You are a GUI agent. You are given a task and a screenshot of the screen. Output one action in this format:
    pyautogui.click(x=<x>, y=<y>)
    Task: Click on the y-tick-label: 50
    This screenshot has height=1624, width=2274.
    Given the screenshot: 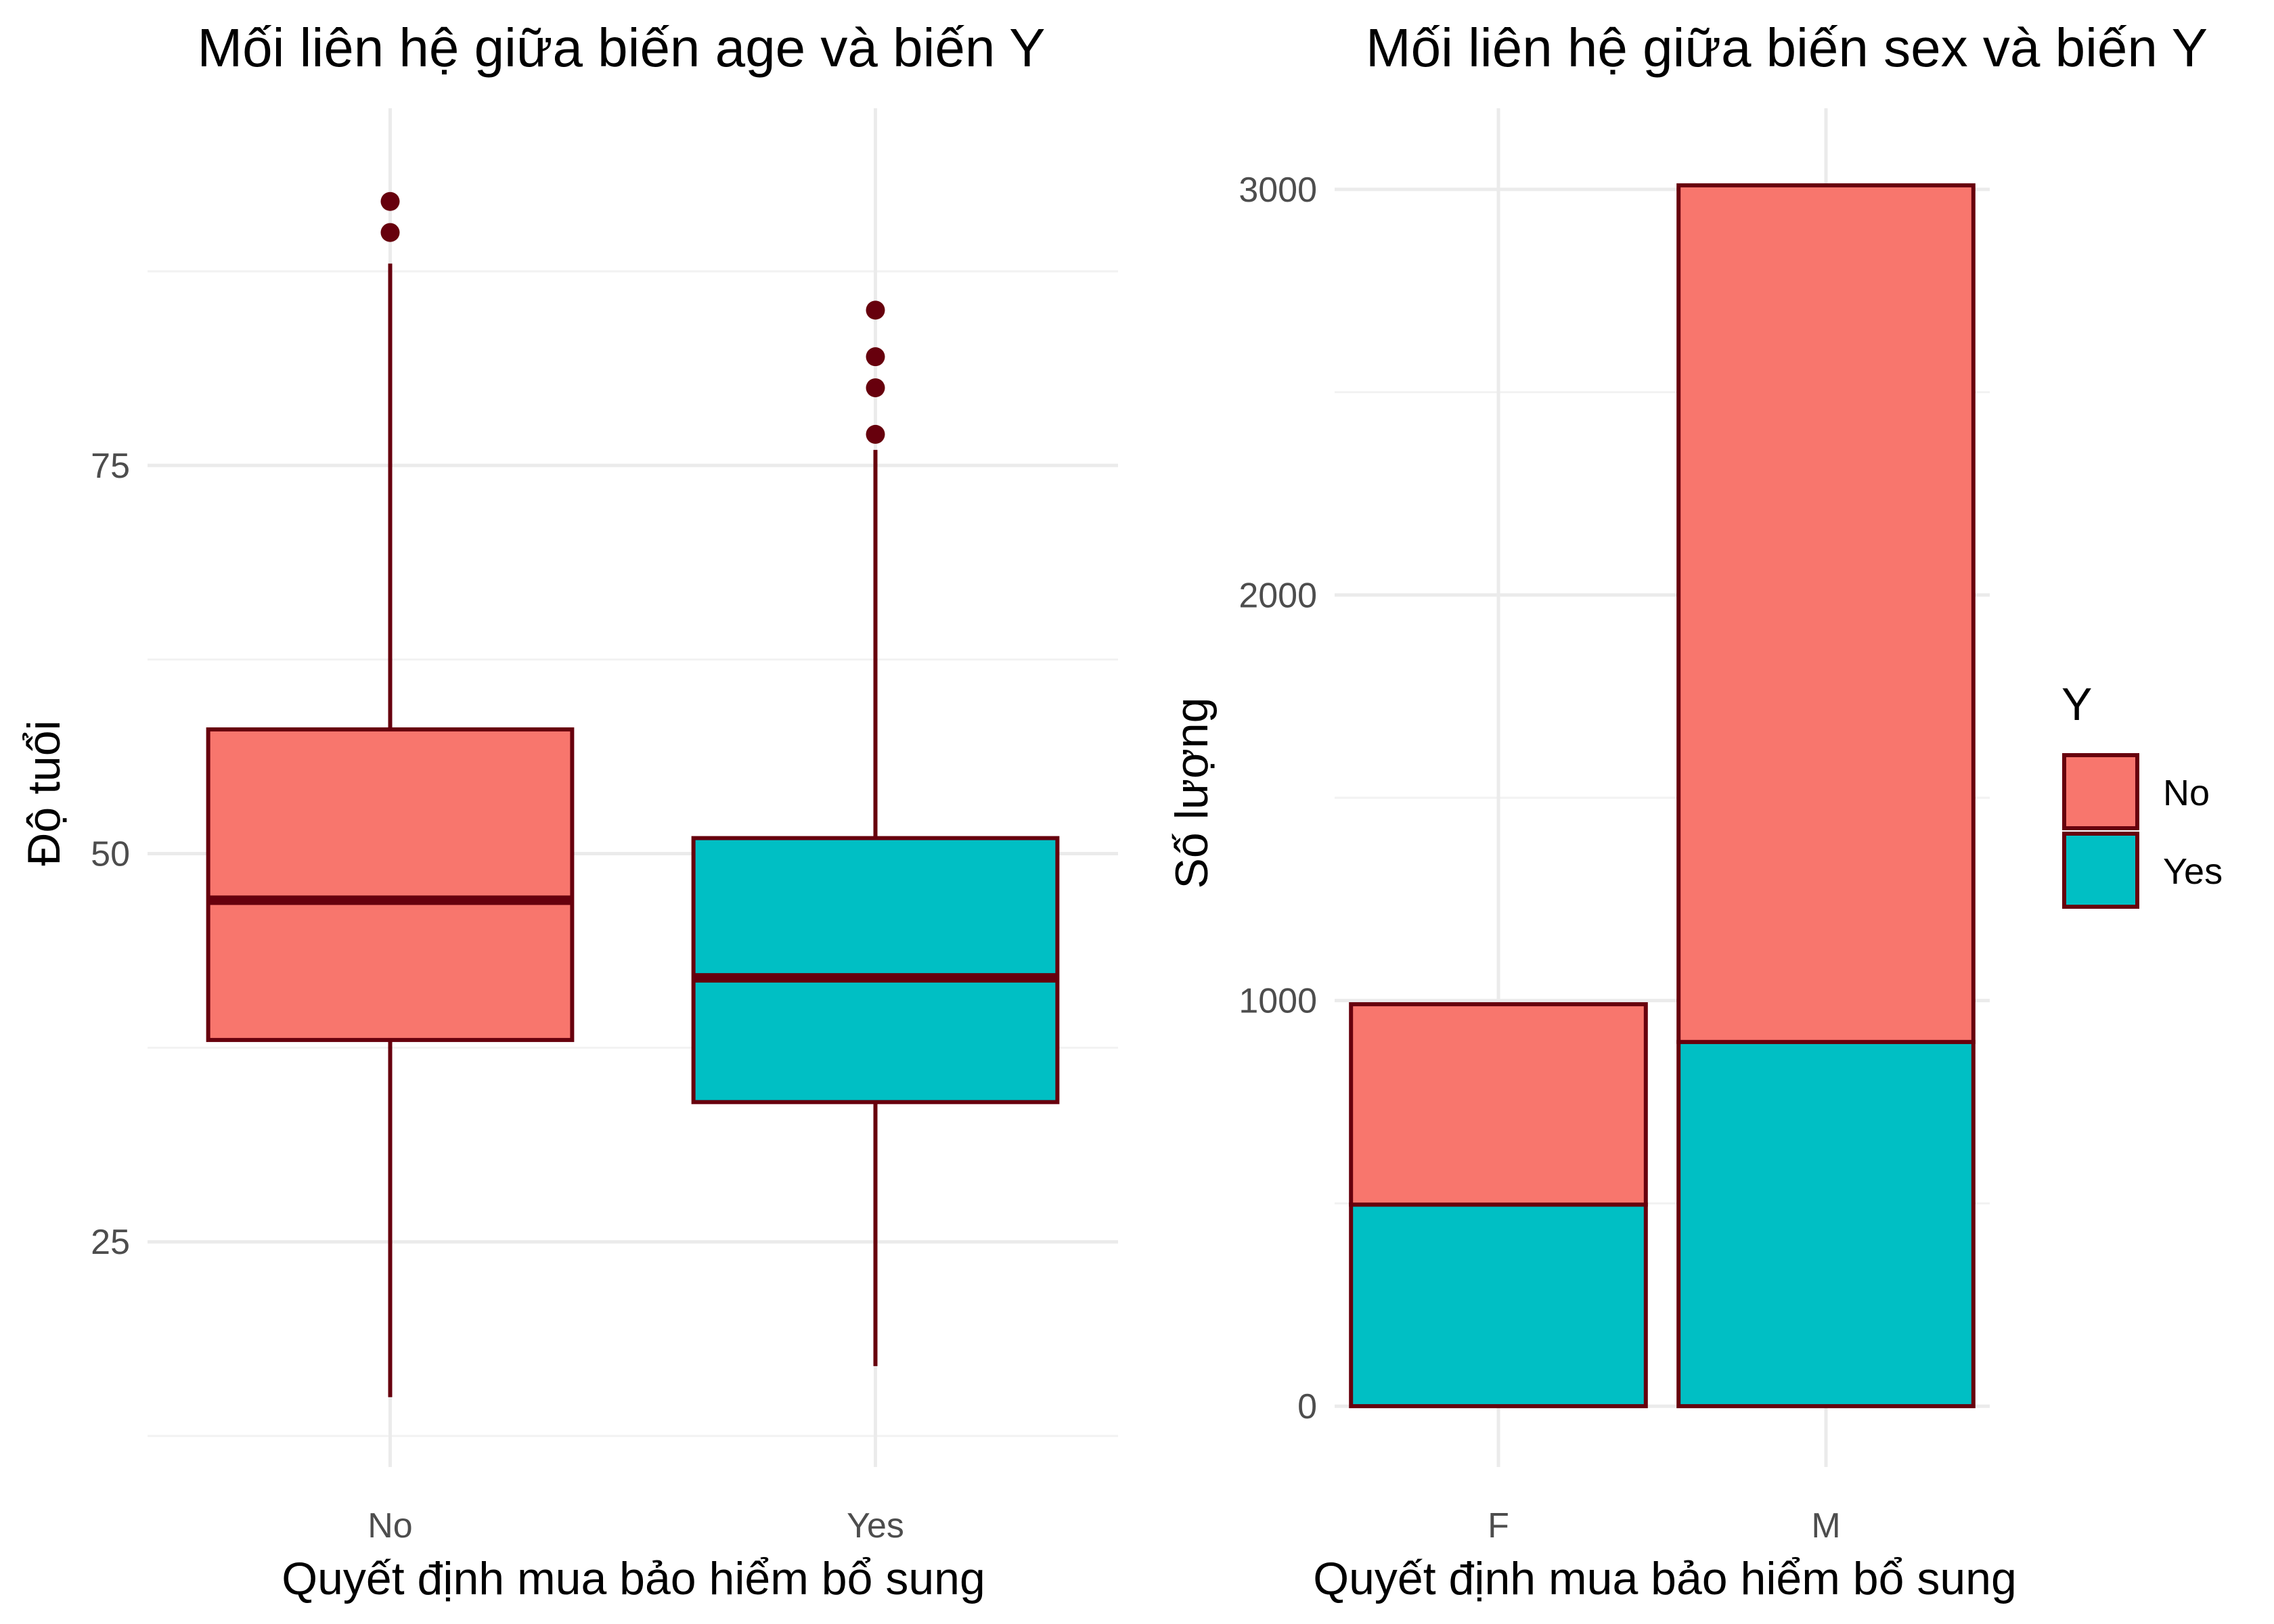 What is the action you would take?
    pyautogui.click(x=110, y=854)
    